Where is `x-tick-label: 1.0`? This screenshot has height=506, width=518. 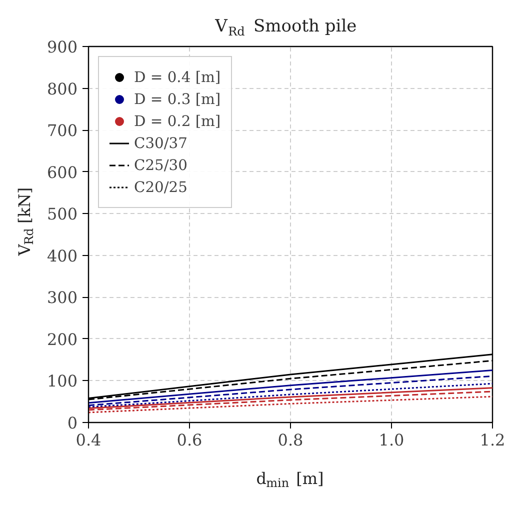
x-tick-label: 1.0 is located at coordinates (391, 440).